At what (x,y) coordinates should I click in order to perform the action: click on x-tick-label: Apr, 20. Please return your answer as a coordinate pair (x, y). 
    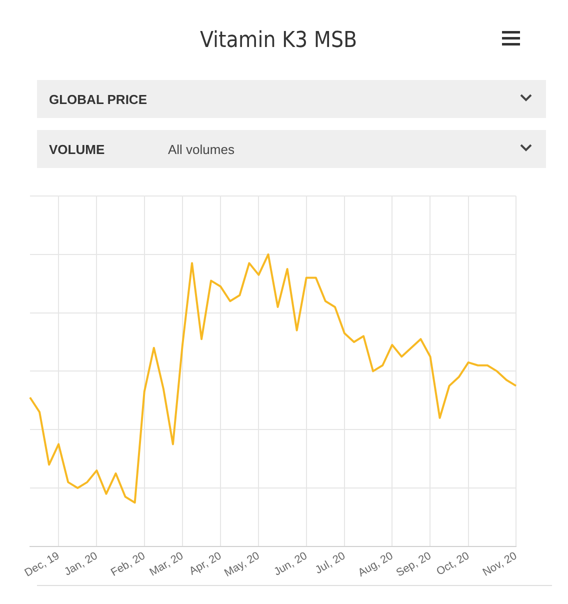
    Looking at the image, I should click on (205, 564).